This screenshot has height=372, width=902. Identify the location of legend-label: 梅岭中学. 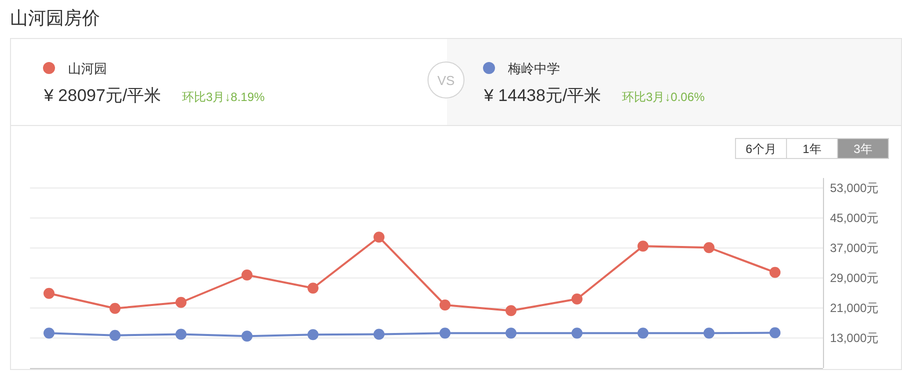
(533, 68).